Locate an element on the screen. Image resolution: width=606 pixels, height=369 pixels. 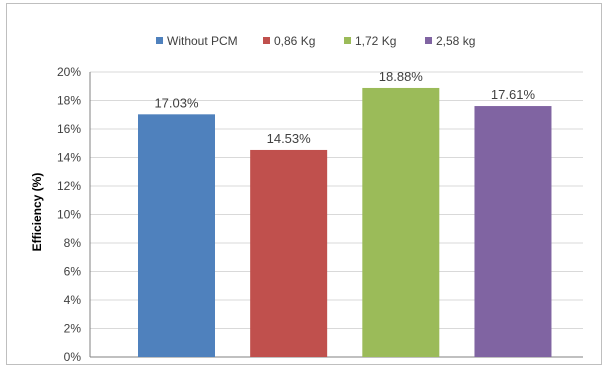
y-tick-label: 20% is located at coordinates (69, 72).